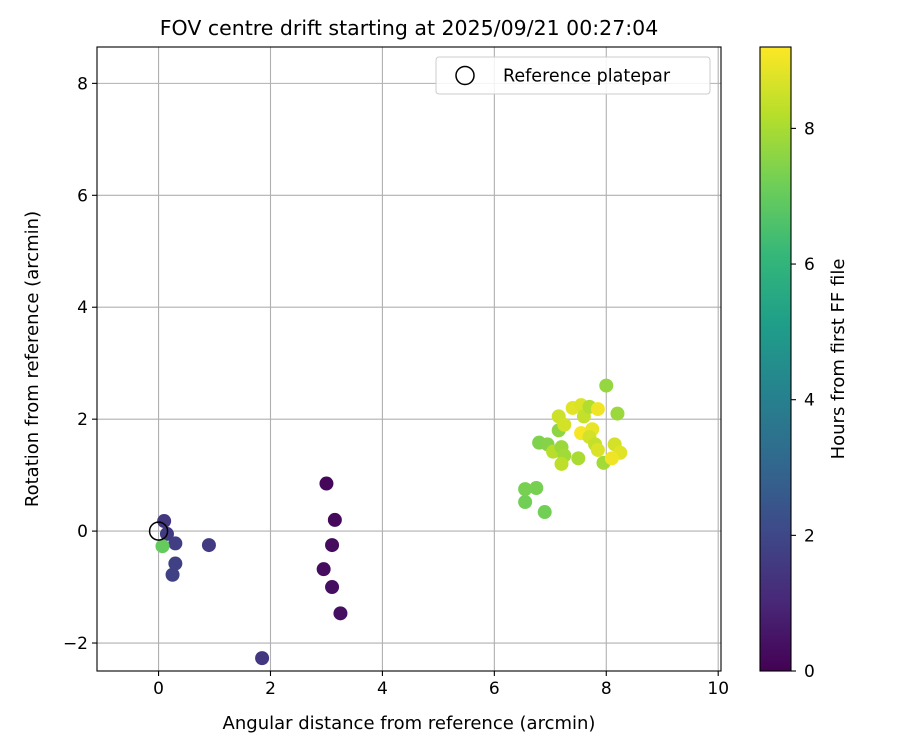  What do you see at coordinates (718, 689) in the screenshot?
I see `x-tick-label: 10` at bounding box center [718, 689].